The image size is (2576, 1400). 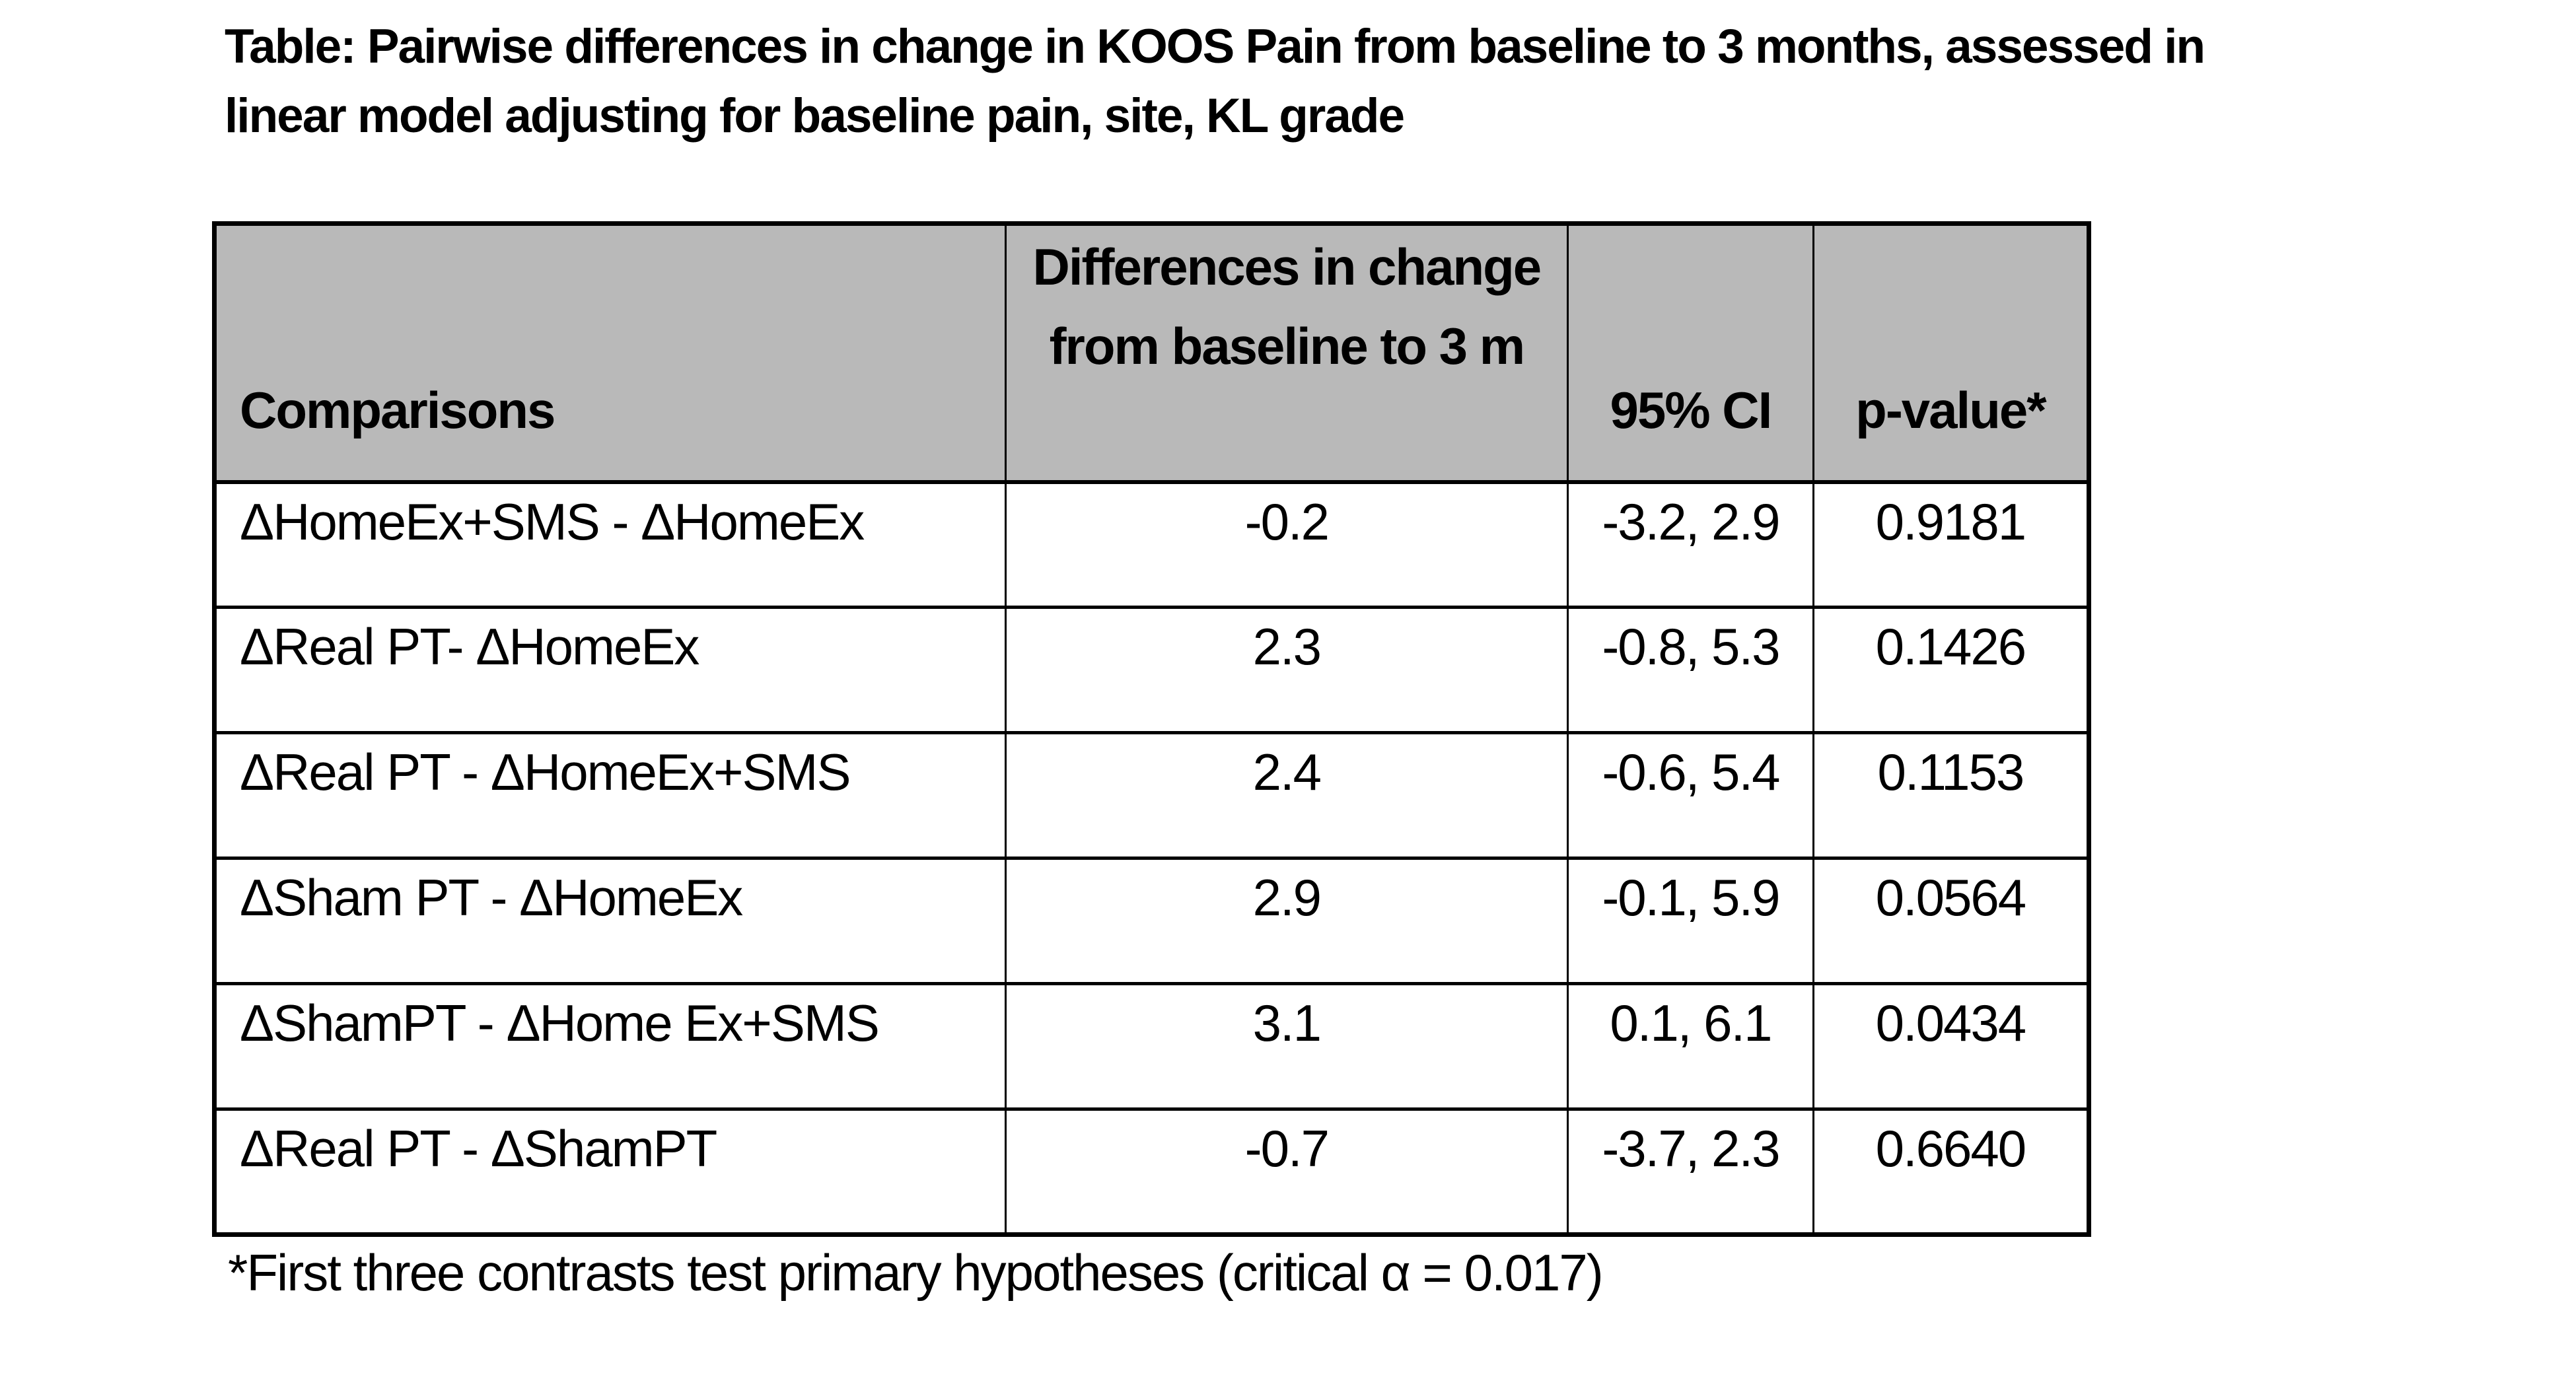 What do you see at coordinates (1286, 794) in the screenshot?
I see `difference-cell: 2.4` at bounding box center [1286, 794].